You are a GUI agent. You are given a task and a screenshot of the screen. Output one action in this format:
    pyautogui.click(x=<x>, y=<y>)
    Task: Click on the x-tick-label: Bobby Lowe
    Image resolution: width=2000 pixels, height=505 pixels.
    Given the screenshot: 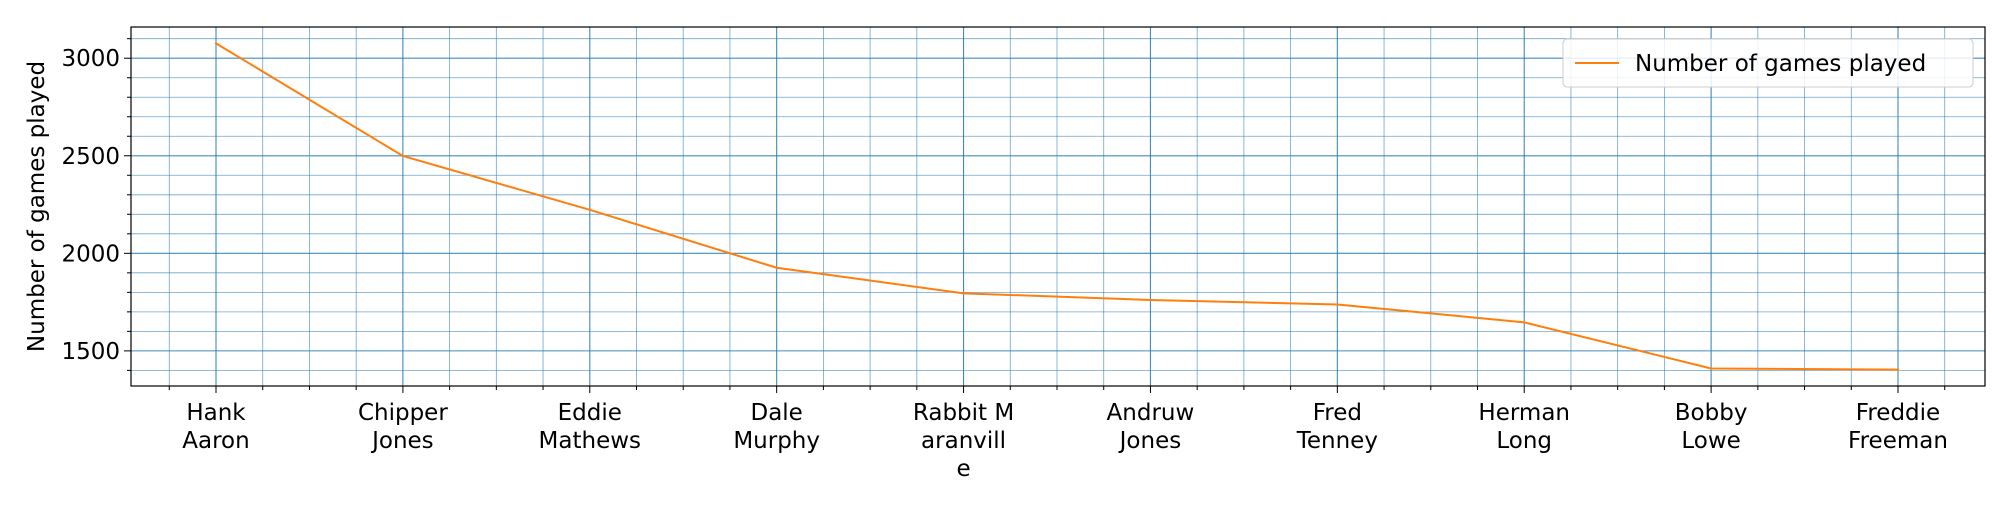 What is the action you would take?
    pyautogui.click(x=1711, y=427)
    